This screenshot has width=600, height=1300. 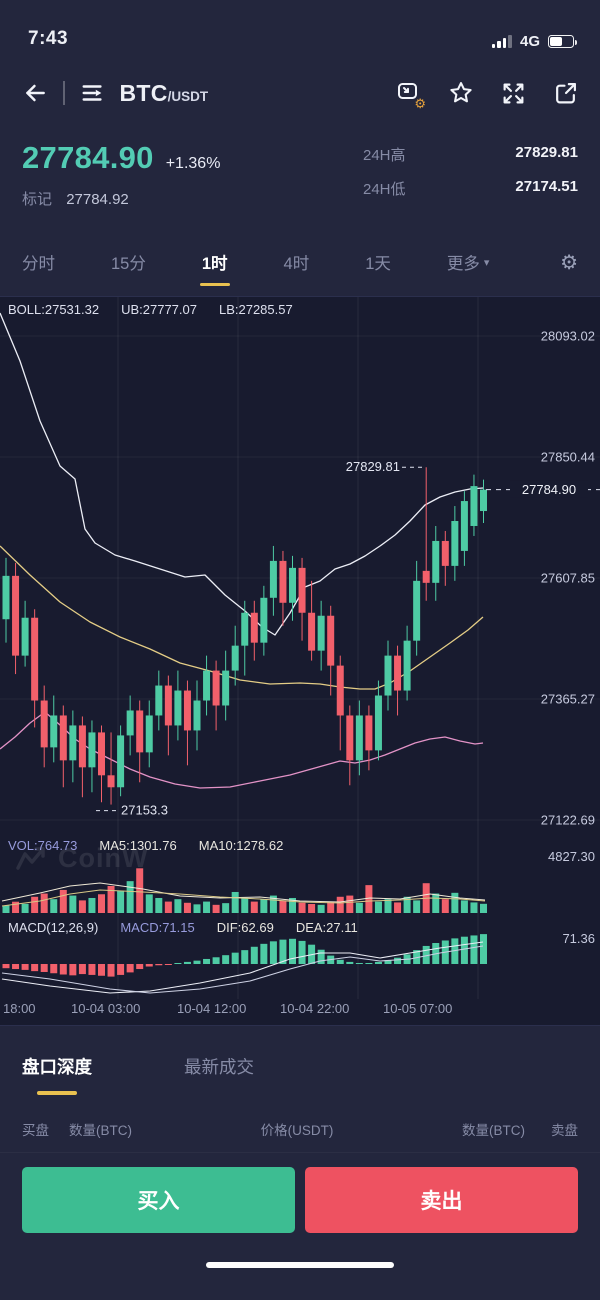 What do you see at coordinates (255, 309) in the screenshot?
I see `boll-lb-value: LB:27285.57` at bounding box center [255, 309].